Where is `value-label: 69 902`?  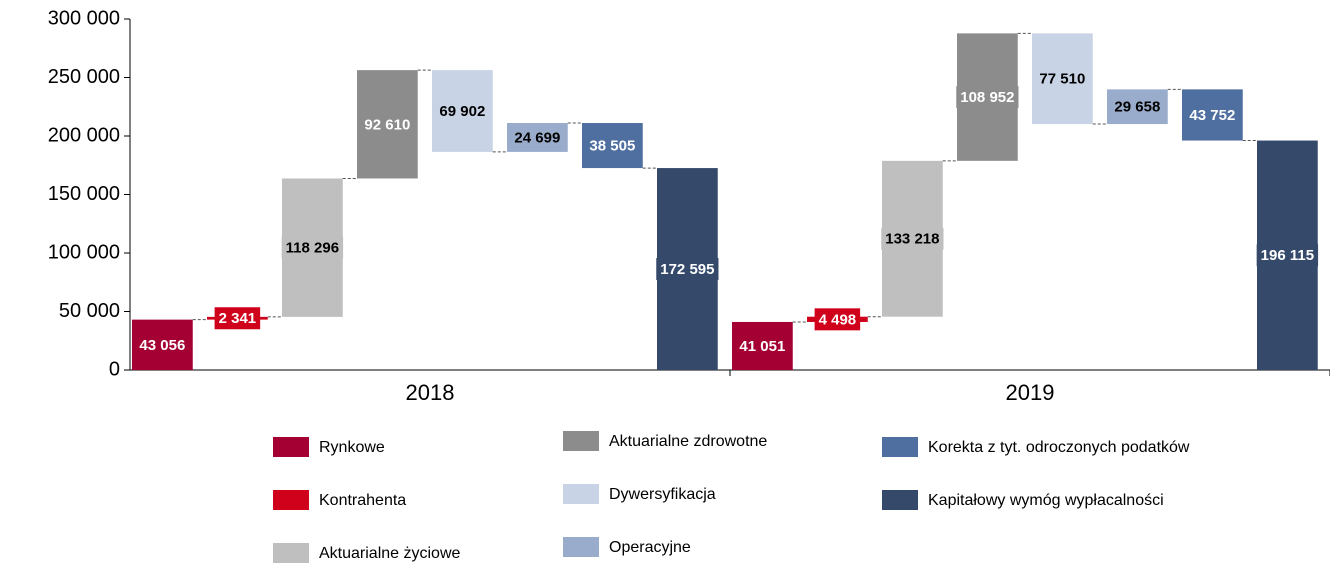 value-label: 69 902 is located at coordinates (462, 111).